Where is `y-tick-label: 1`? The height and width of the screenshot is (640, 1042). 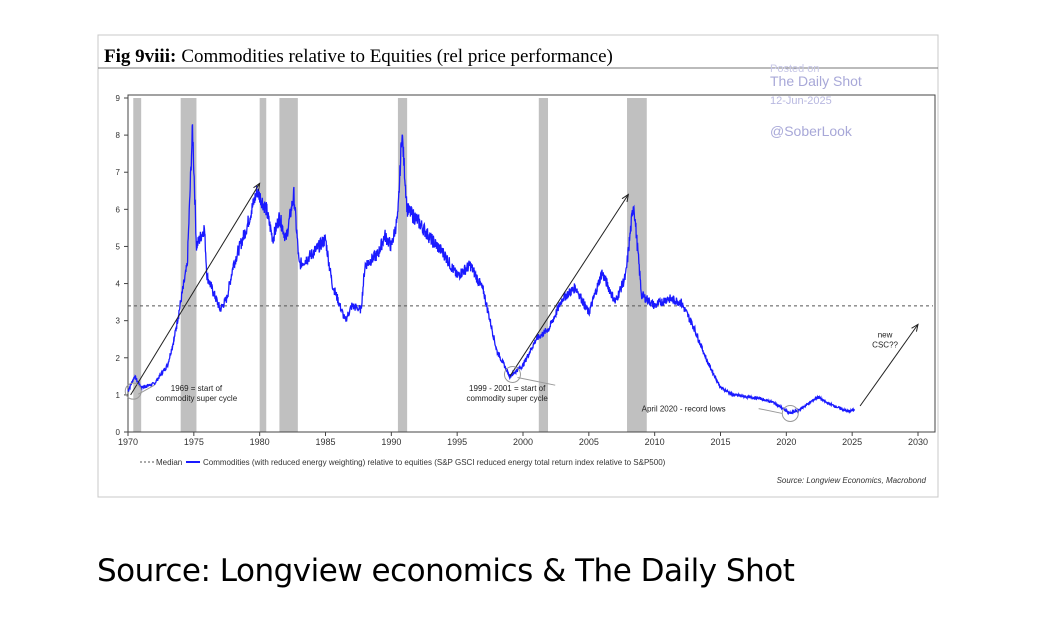
y-tick-label: 1 is located at coordinates (118, 395).